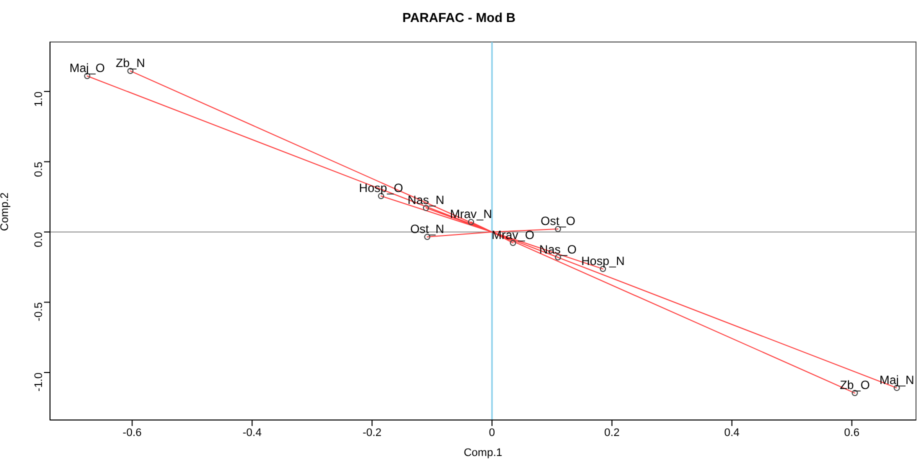 This screenshot has width=918, height=468. What do you see at coordinates (483, 452) in the screenshot?
I see `x-axis-title: Comp.1` at bounding box center [483, 452].